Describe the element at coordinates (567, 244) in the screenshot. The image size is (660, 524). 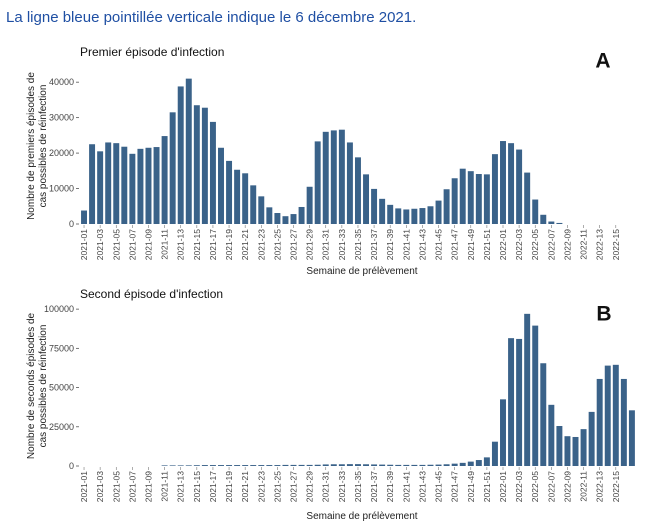
I see `x-tick-label: 2022-09` at that location.